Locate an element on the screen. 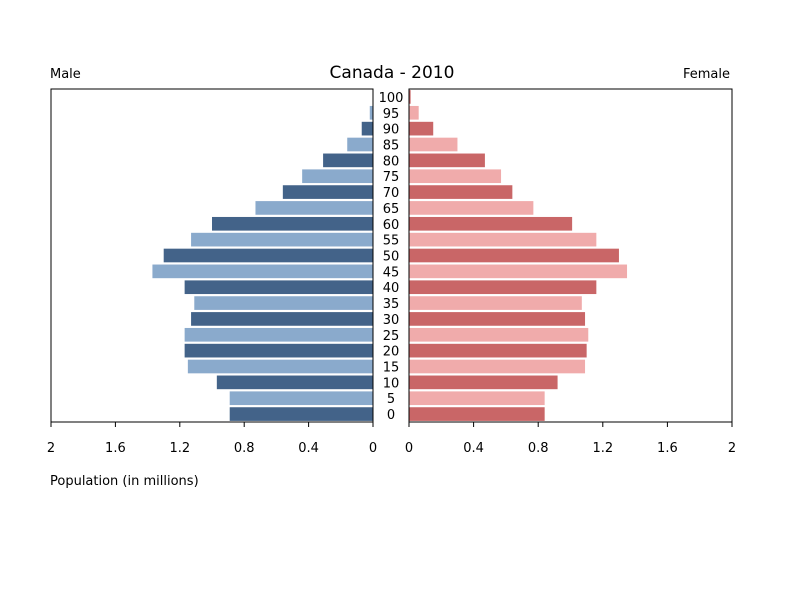 The height and width of the screenshot is (600, 800). male-tick-label: 2 is located at coordinates (51, 448).